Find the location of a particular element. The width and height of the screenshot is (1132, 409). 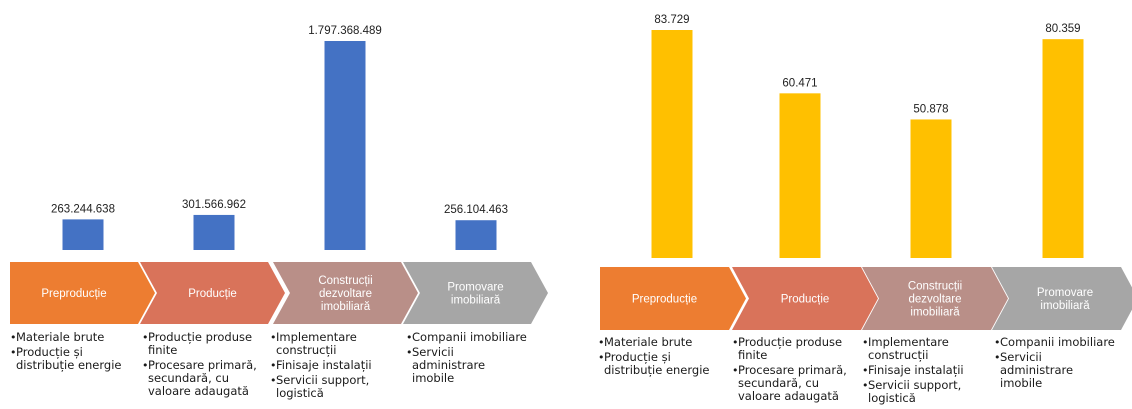

data-label: 60.471 is located at coordinates (799, 83).